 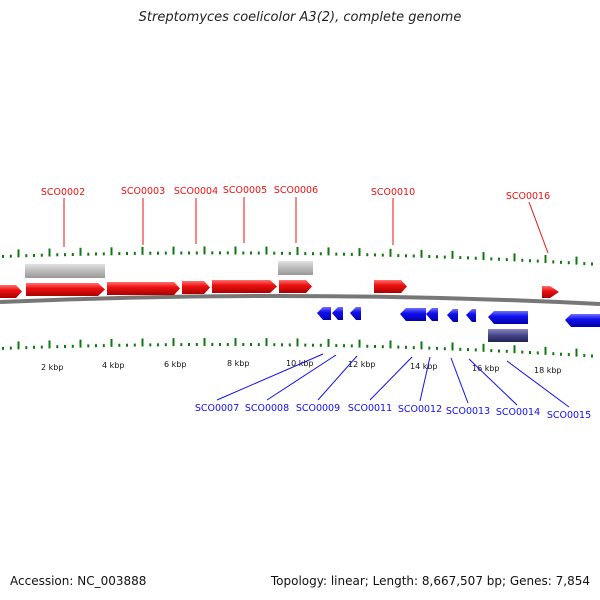 I want to click on upper-tick-row, so click(x=297, y=256).